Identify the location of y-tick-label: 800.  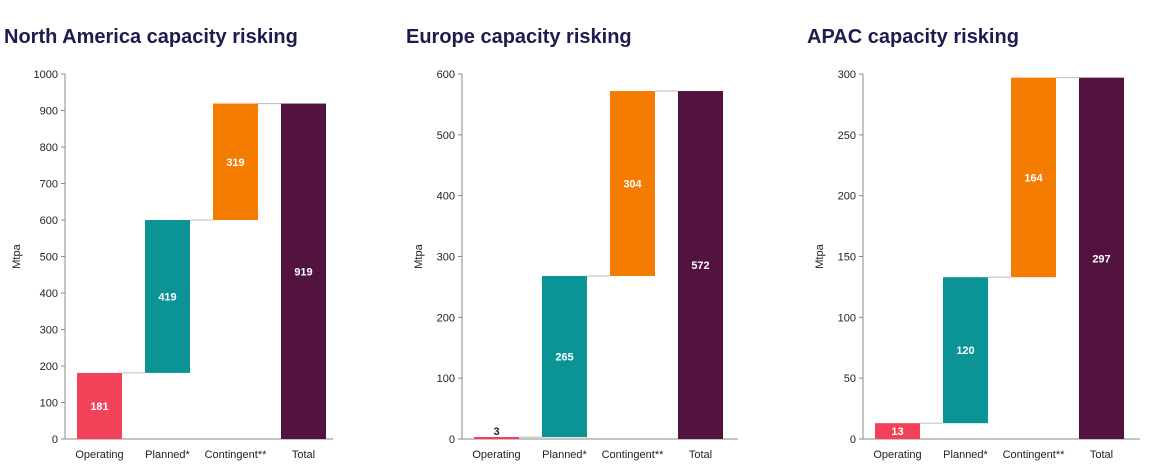
(49, 148).